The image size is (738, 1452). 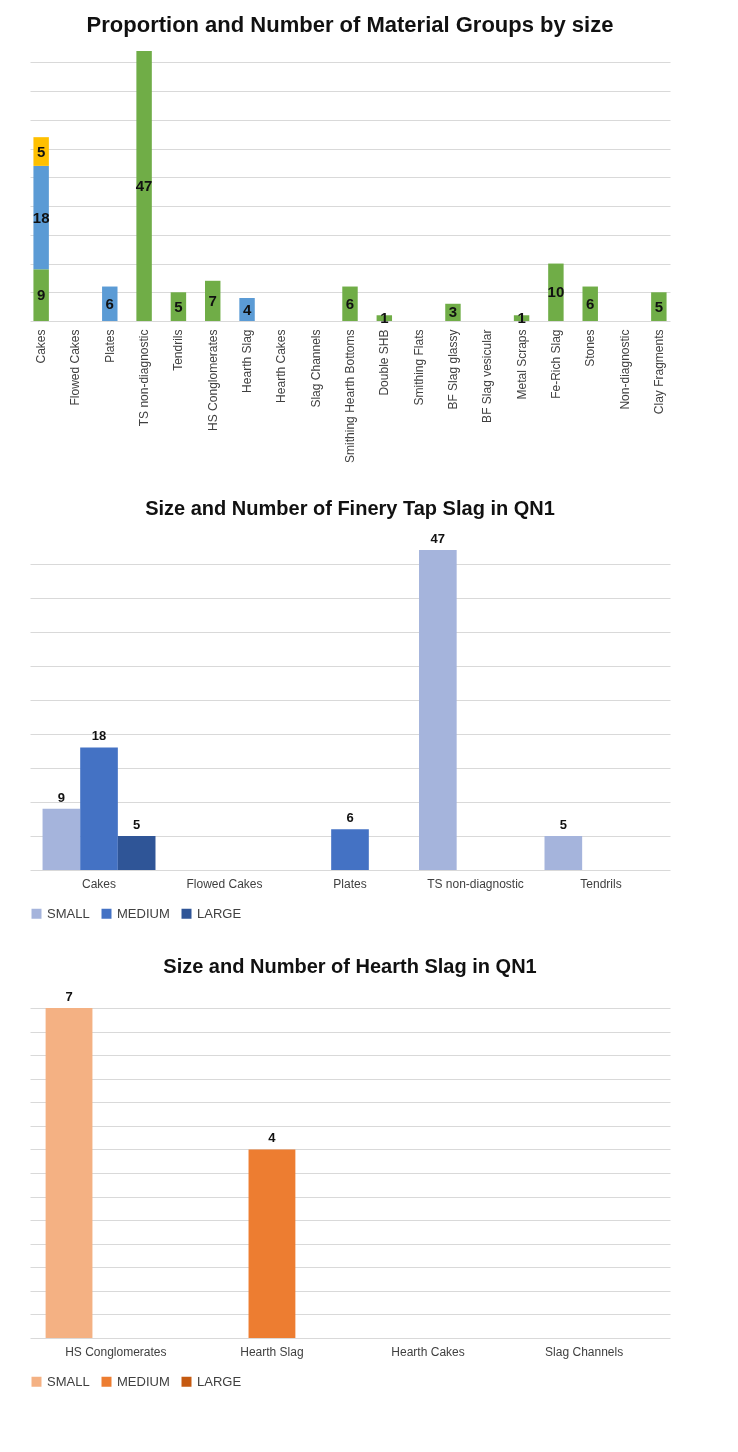 I want to click on chart-title: Size and Number of Hearth Slag in QN1, so click(x=350, y=966).